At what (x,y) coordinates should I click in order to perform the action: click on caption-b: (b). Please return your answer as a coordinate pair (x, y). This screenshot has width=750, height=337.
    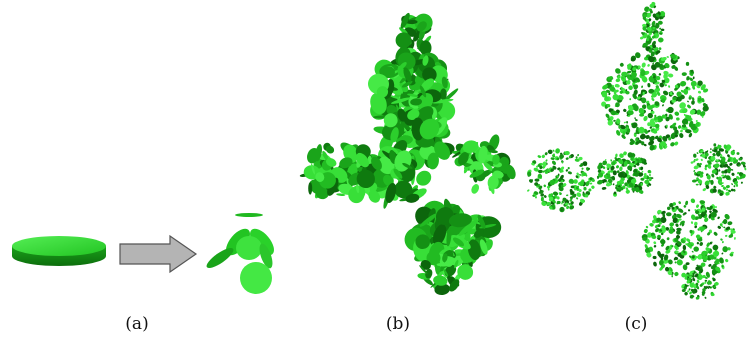
    Looking at the image, I should click on (398, 324).